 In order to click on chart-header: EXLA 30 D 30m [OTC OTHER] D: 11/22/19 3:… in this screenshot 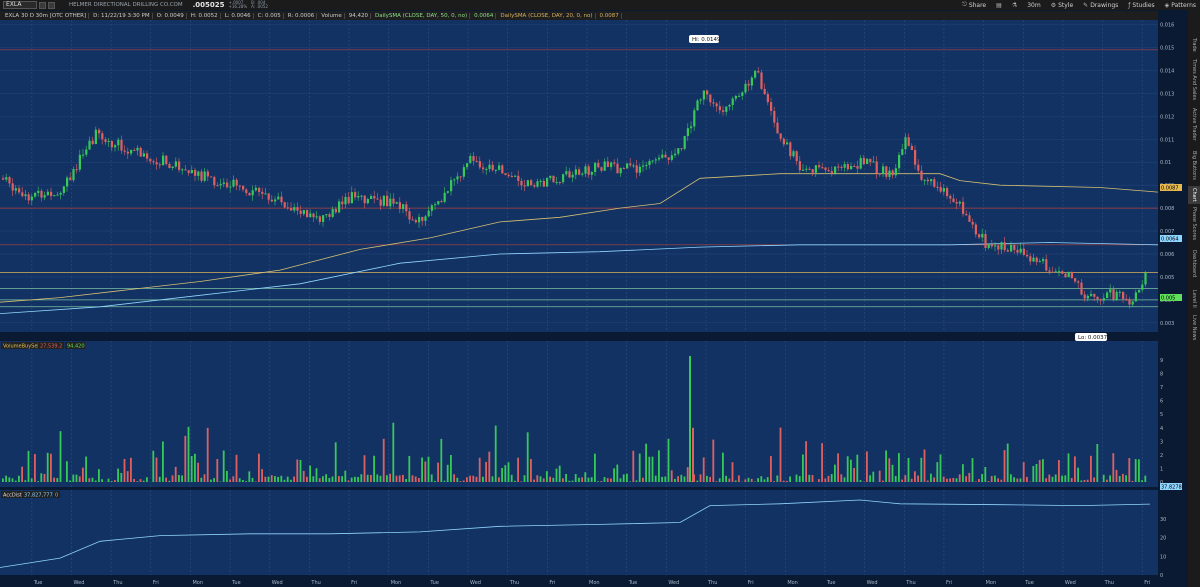, I will do `click(579, 15)`.